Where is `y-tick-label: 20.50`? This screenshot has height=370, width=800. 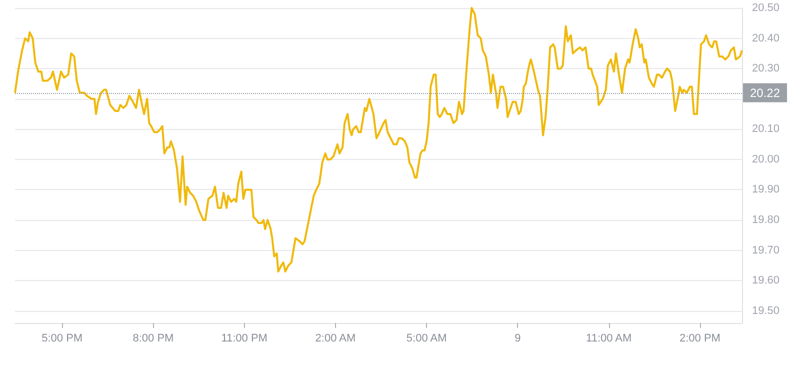 y-tick-label: 20.50 is located at coordinates (766, 8).